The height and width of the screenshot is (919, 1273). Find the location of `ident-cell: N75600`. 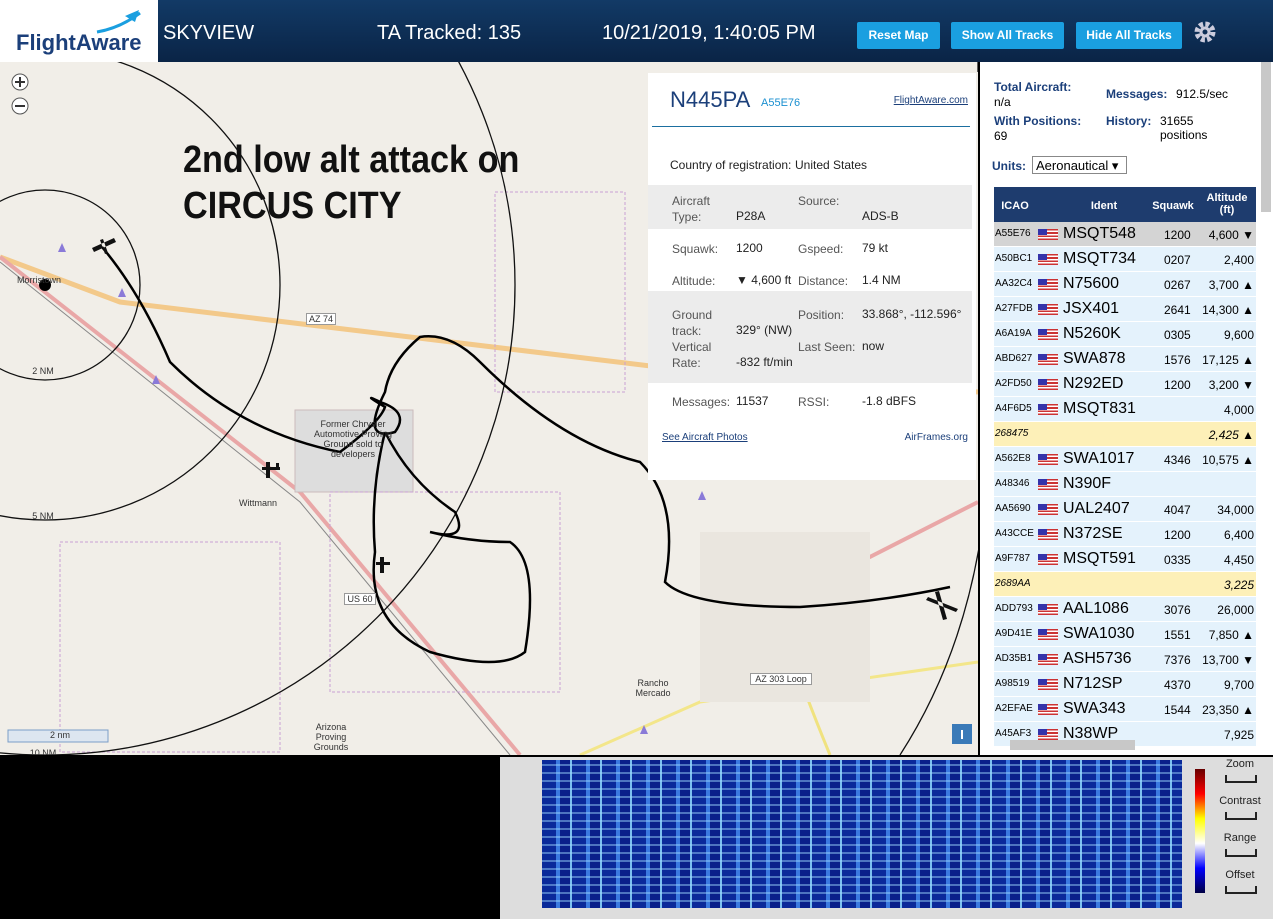

ident-cell: N75600 is located at coordinates (1091, 283).